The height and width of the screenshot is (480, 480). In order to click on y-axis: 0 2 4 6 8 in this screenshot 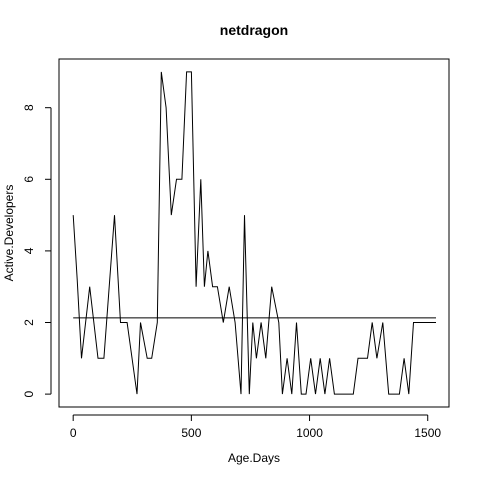, I will do `click(37, 250)`.